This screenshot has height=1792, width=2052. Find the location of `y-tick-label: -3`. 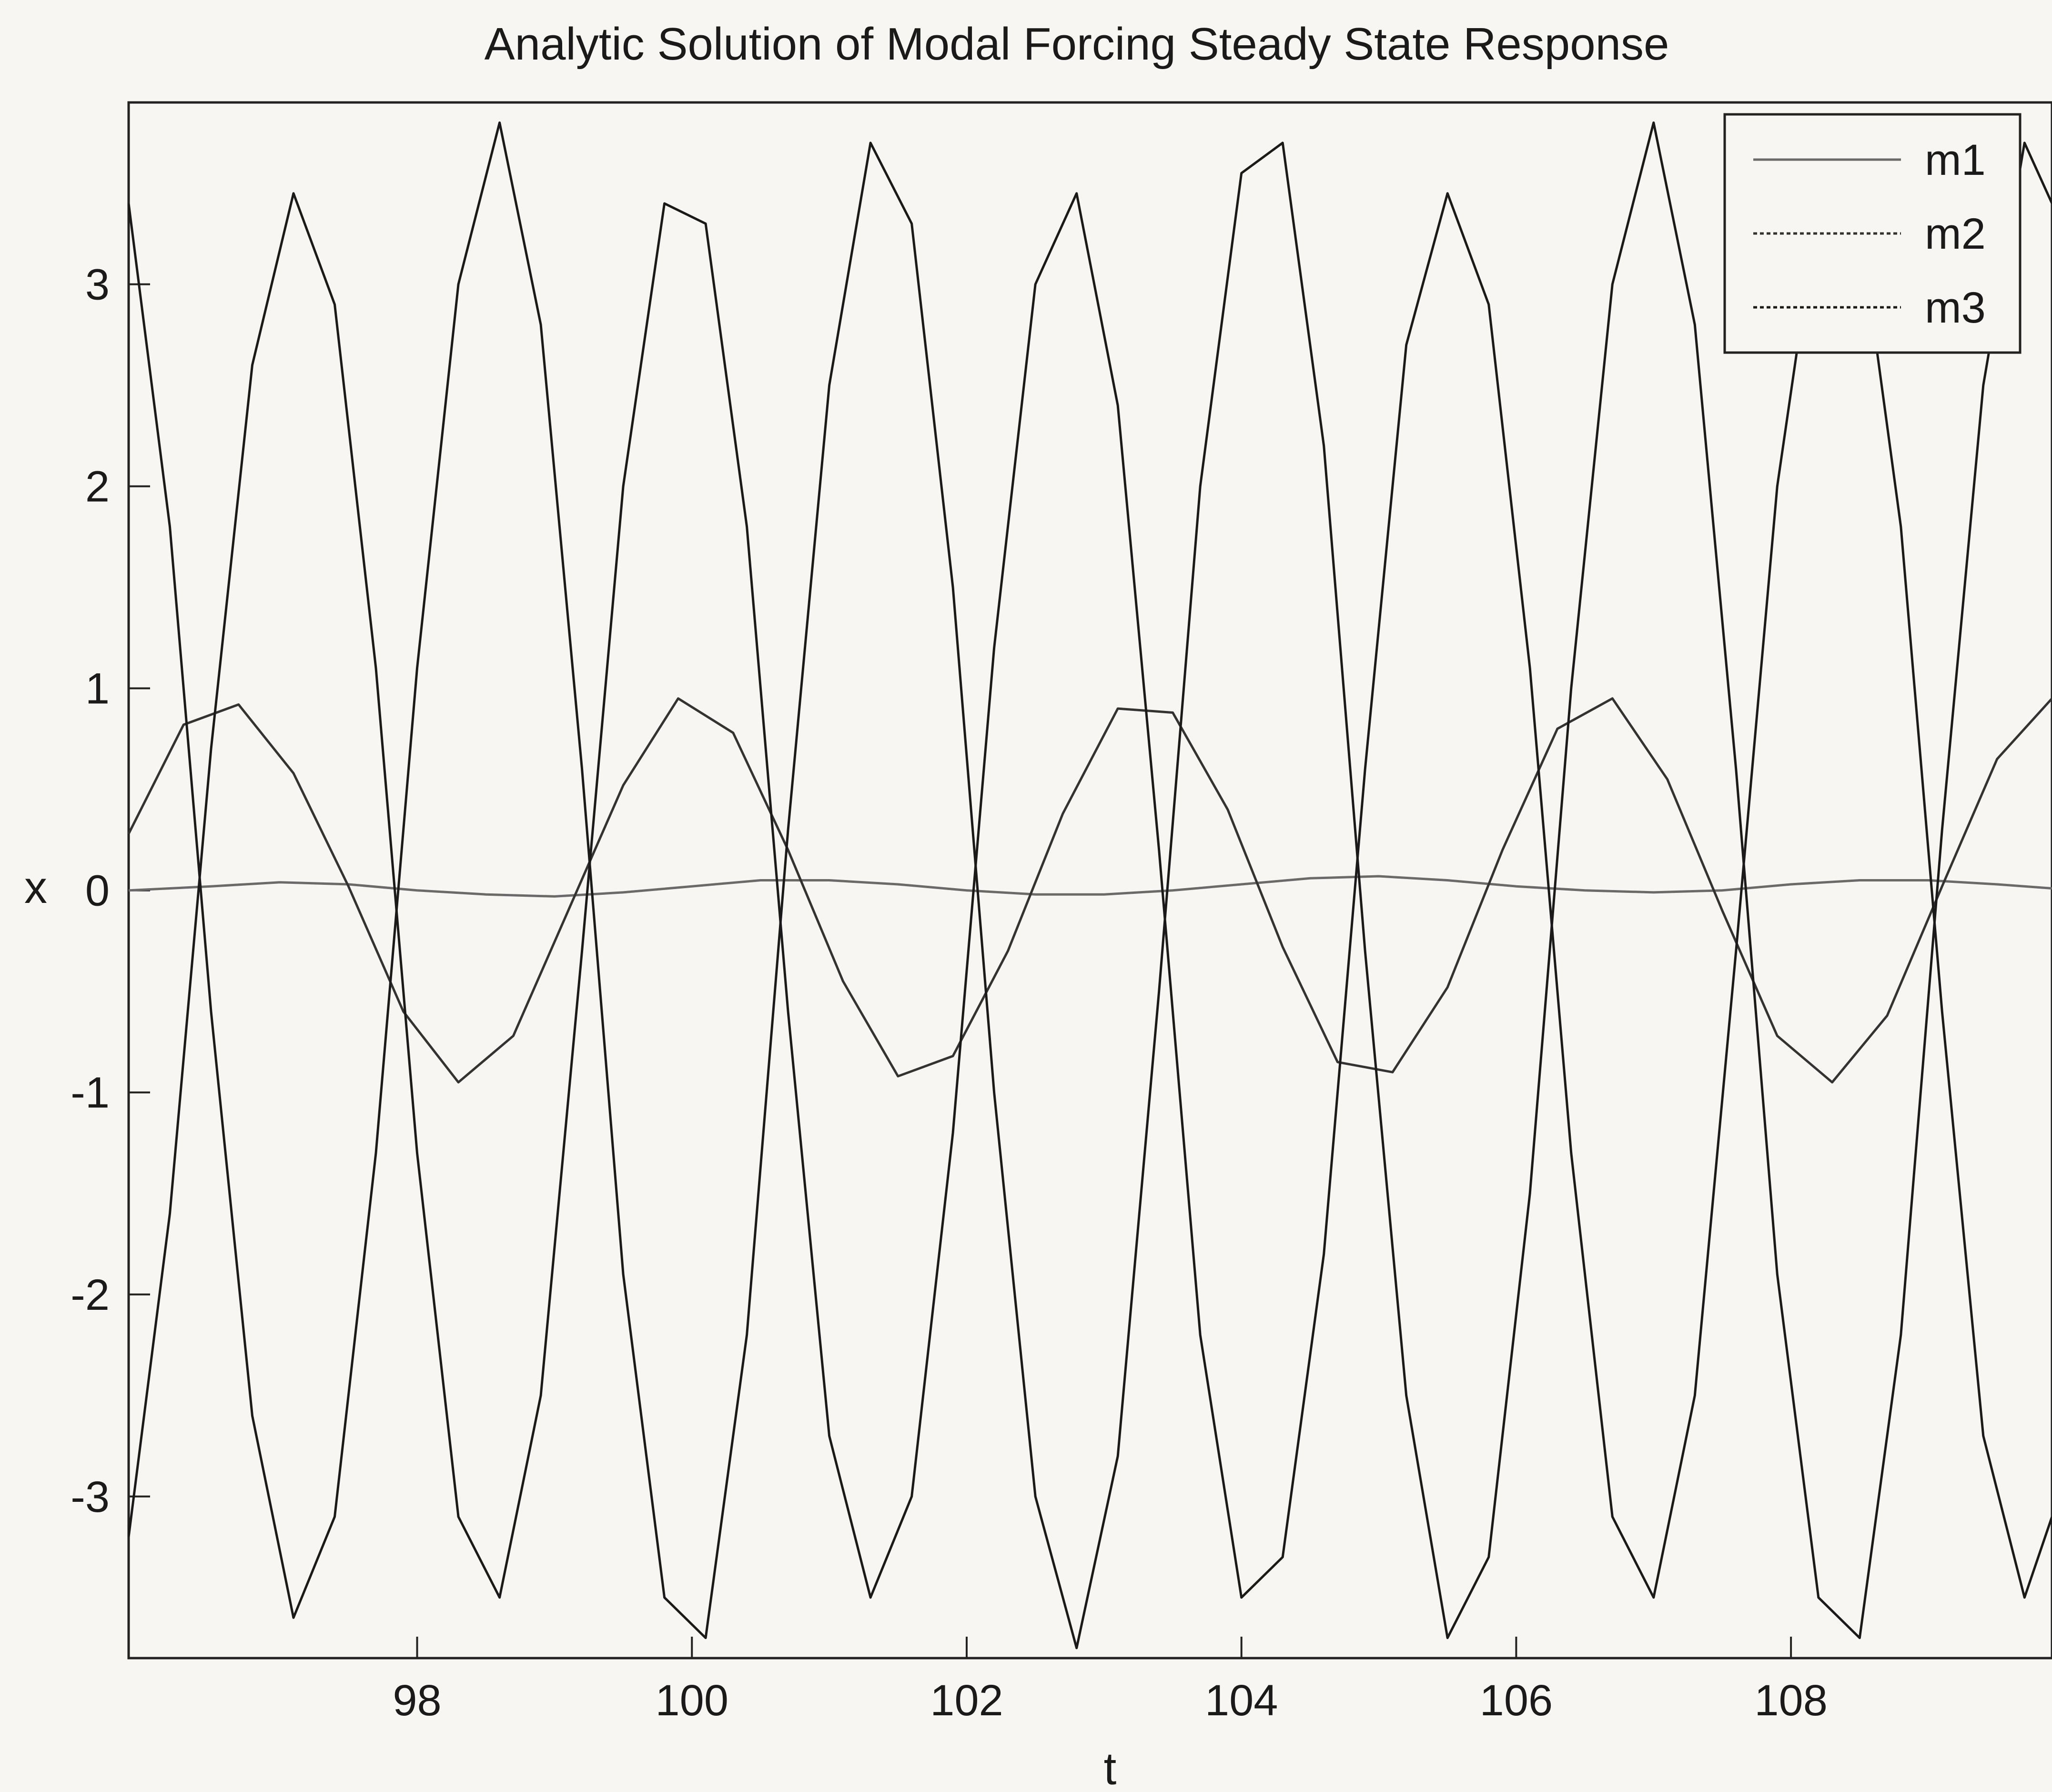

y-tick-label: -3 is located at coordinates (90, 1497).